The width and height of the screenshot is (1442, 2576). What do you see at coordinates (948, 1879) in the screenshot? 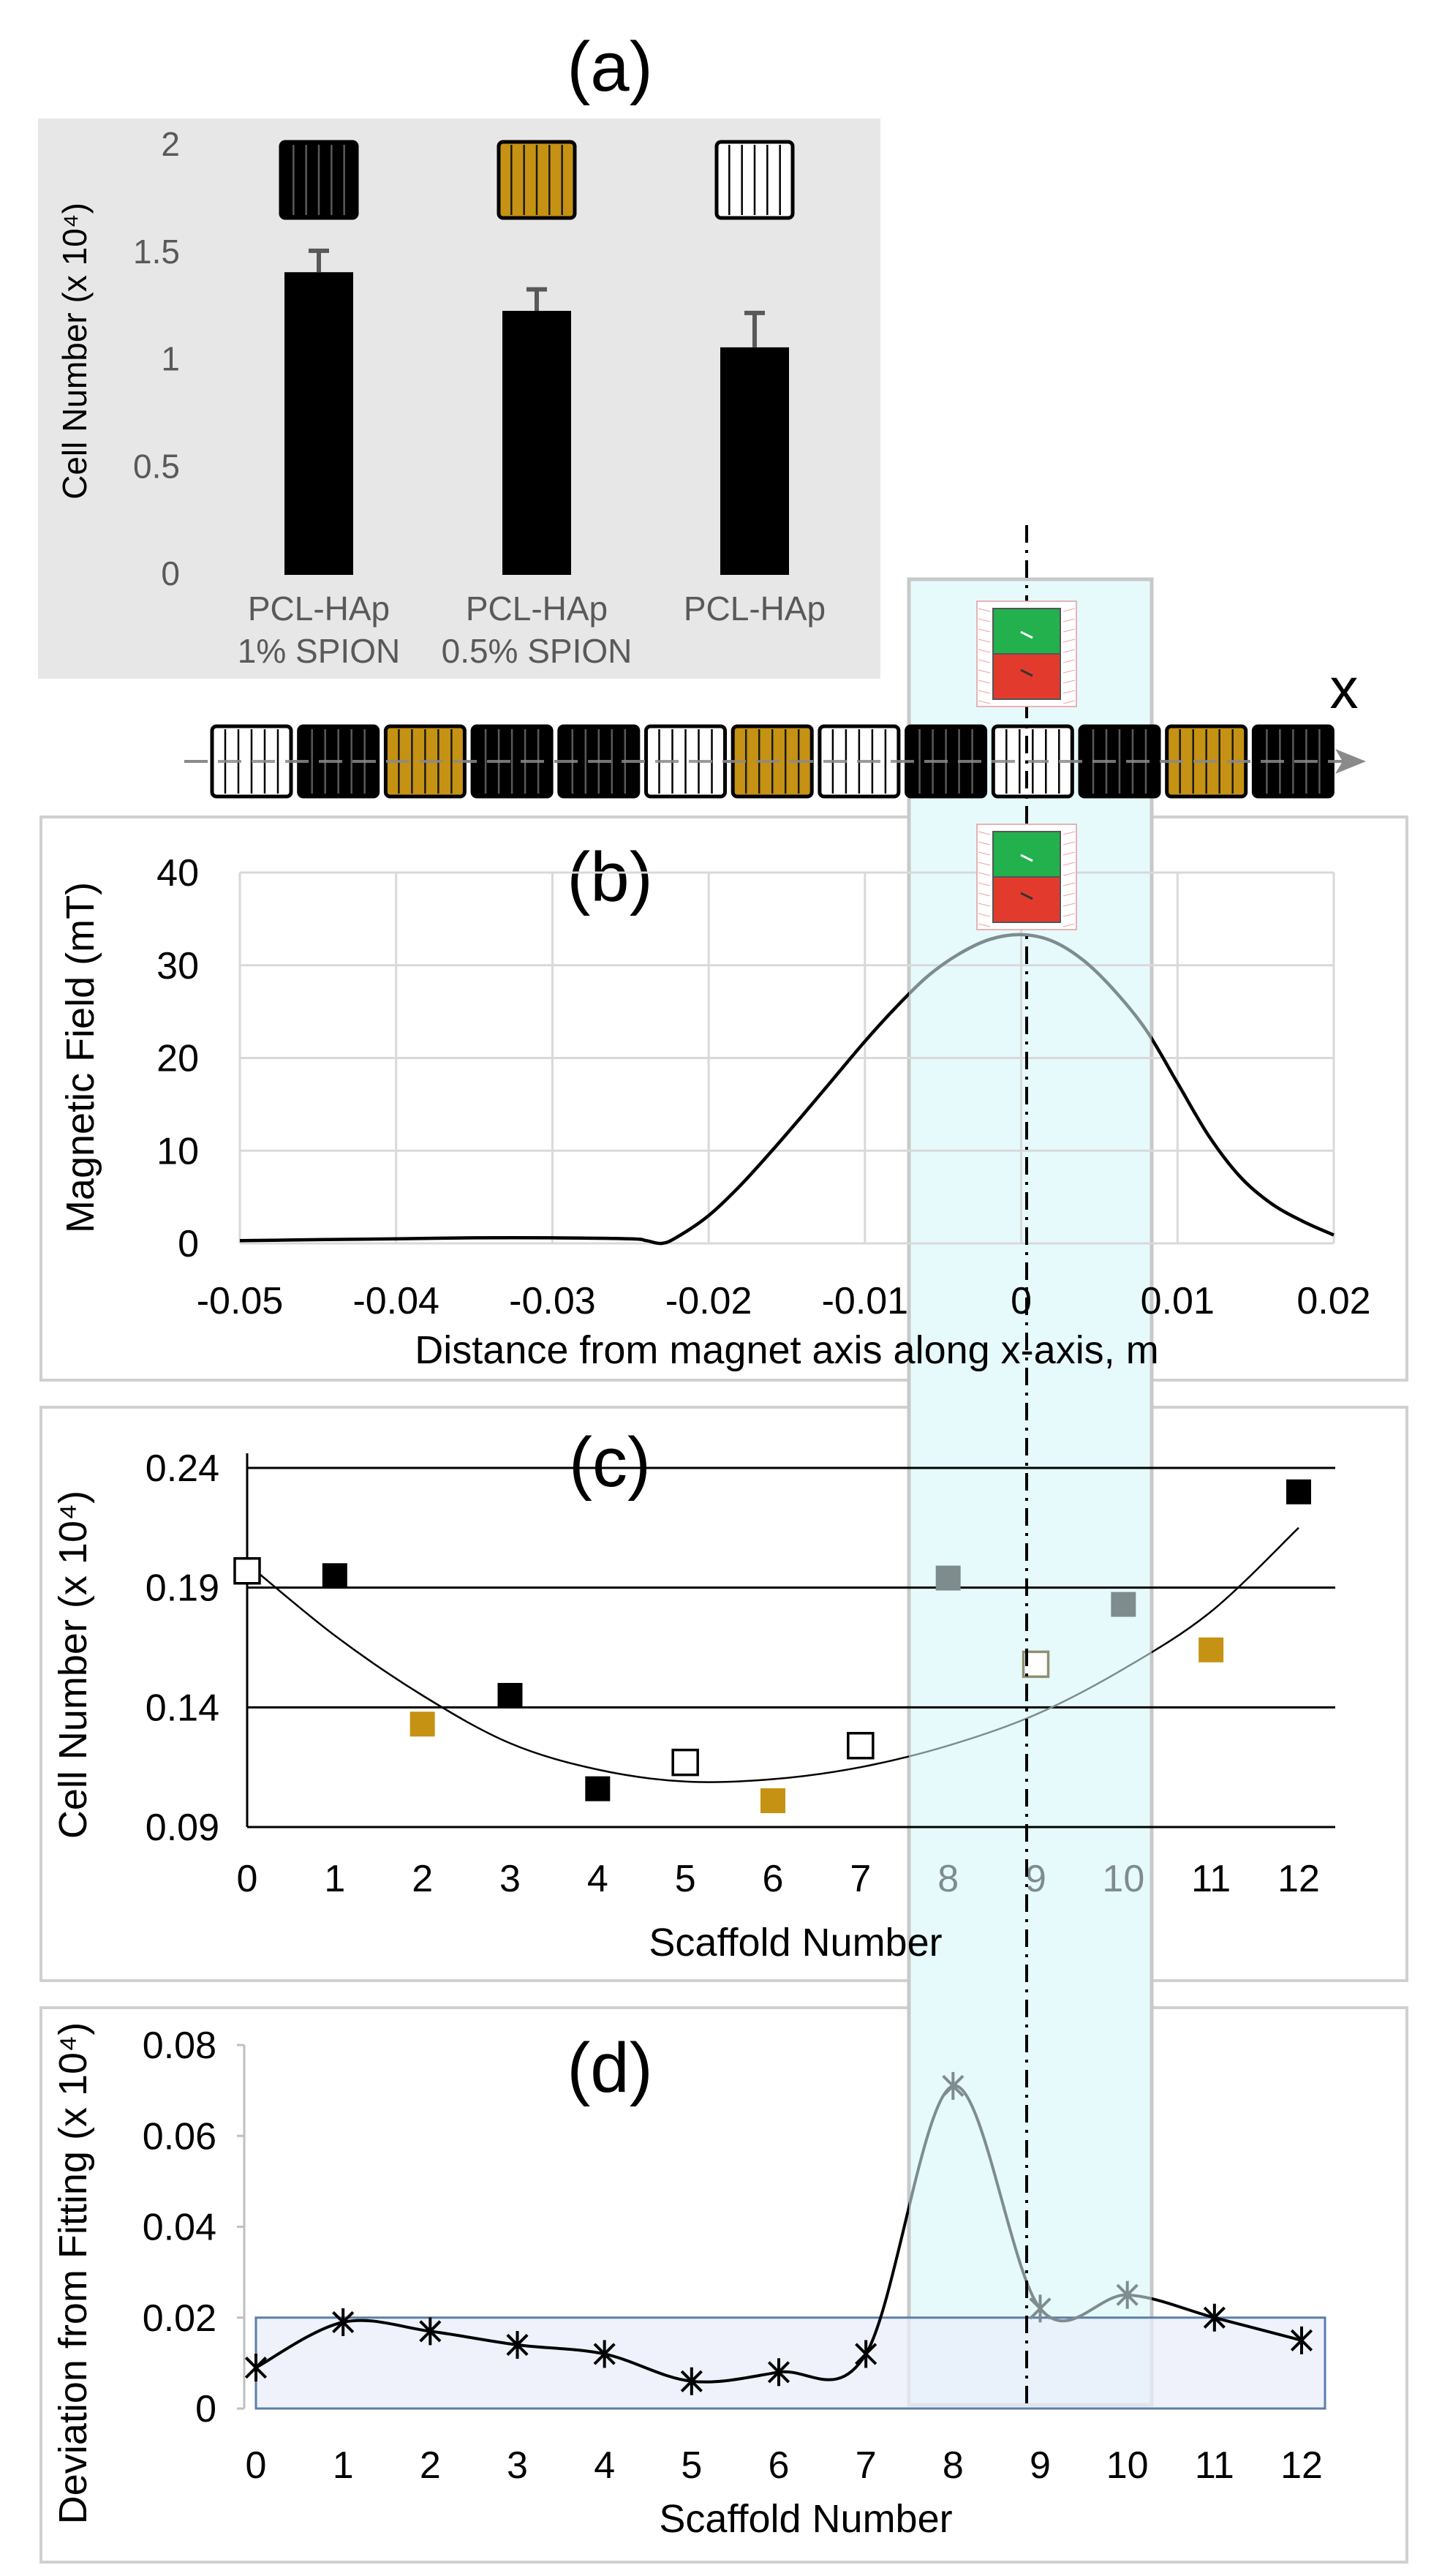
I see `x-tick-label: 8` at bounding box center [948, 1879].